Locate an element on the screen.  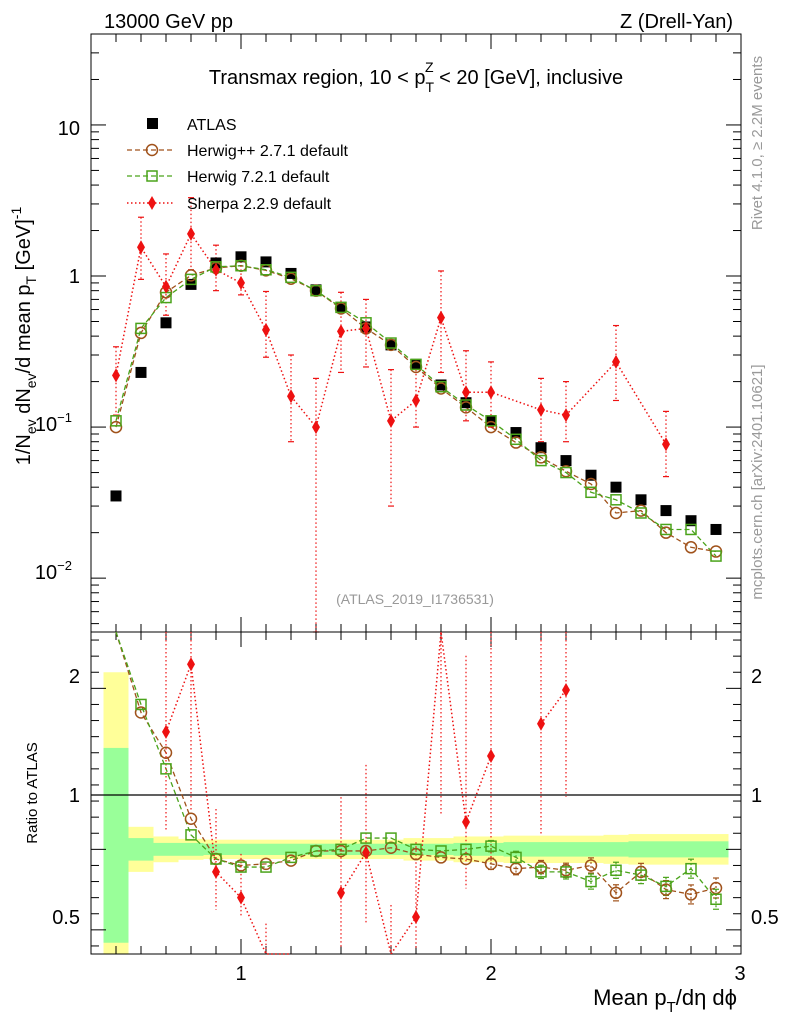
main-ylabel: 1/Nev dNev/d mean pT [GeV]-1 is located at coordinates (23, 336).